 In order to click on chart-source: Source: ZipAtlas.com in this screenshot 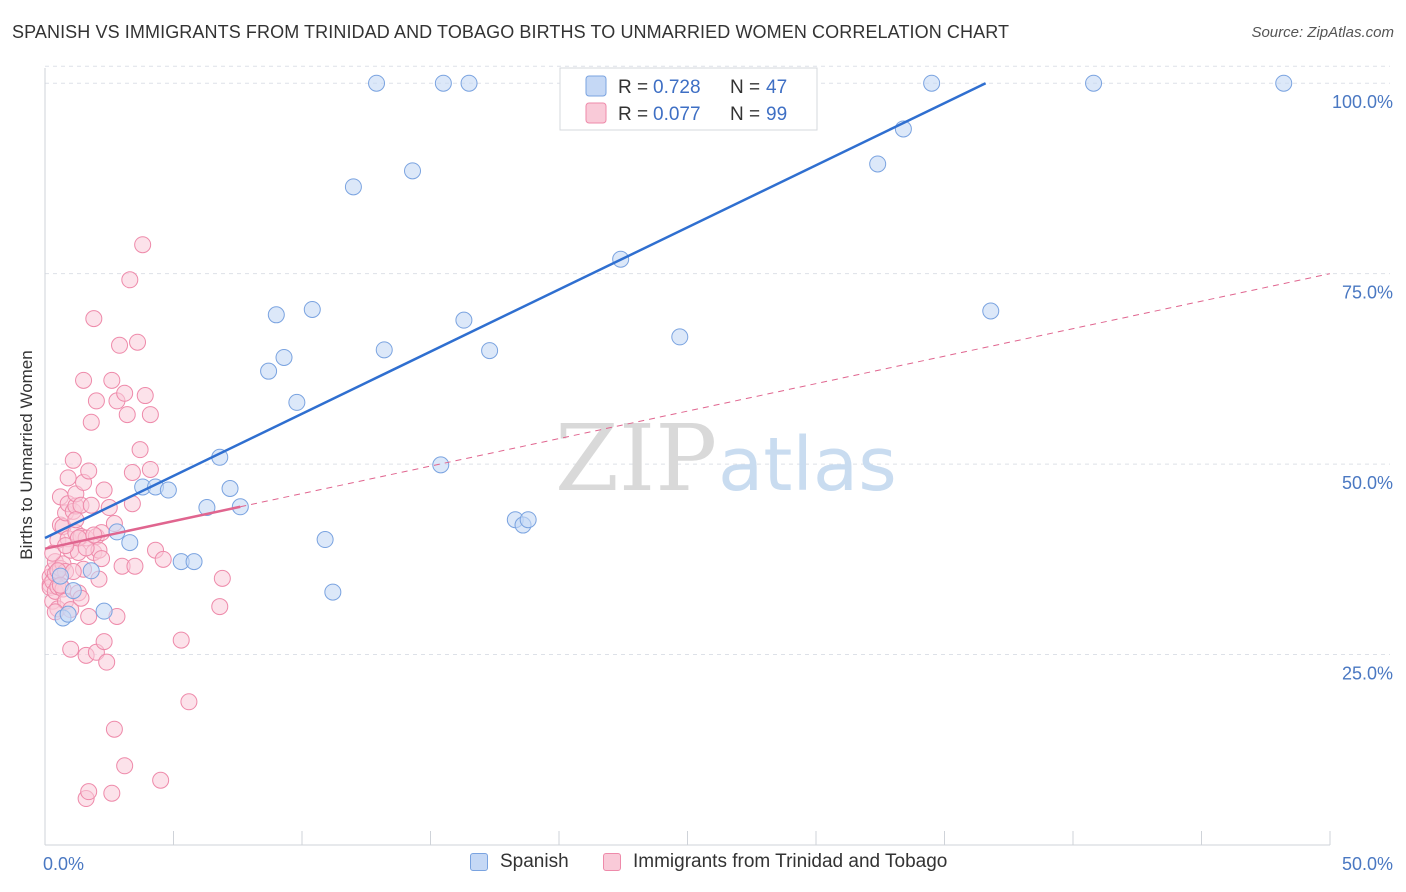, I will do `click(1322, 32)`.